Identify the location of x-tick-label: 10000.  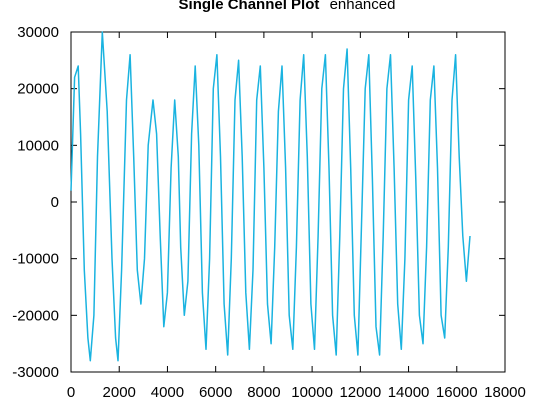
(312, 392).